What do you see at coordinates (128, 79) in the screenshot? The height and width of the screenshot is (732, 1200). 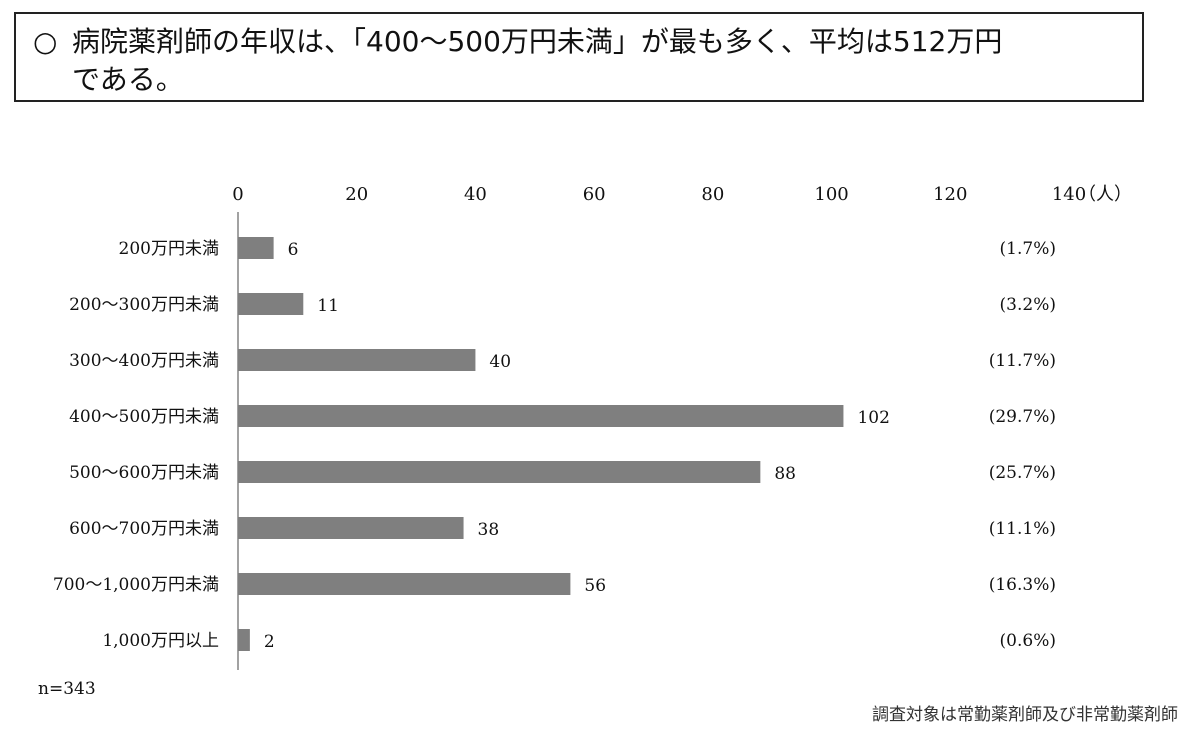 I see `title-line-2: である。` at bounding box center [128, 79].